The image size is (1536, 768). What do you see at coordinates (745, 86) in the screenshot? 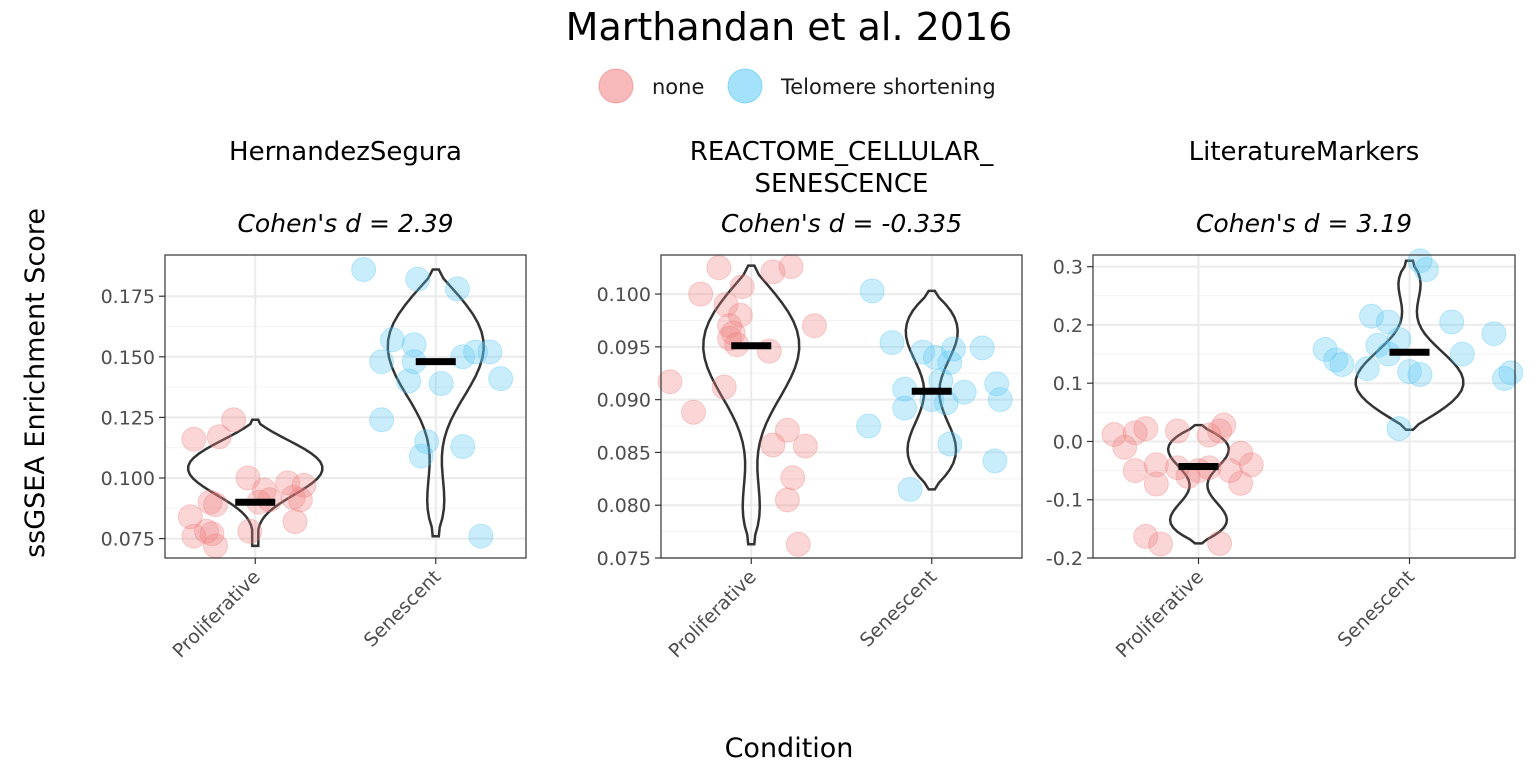
I see `legend-swatch-telomere-shortening` at bounding box center [745, 86].